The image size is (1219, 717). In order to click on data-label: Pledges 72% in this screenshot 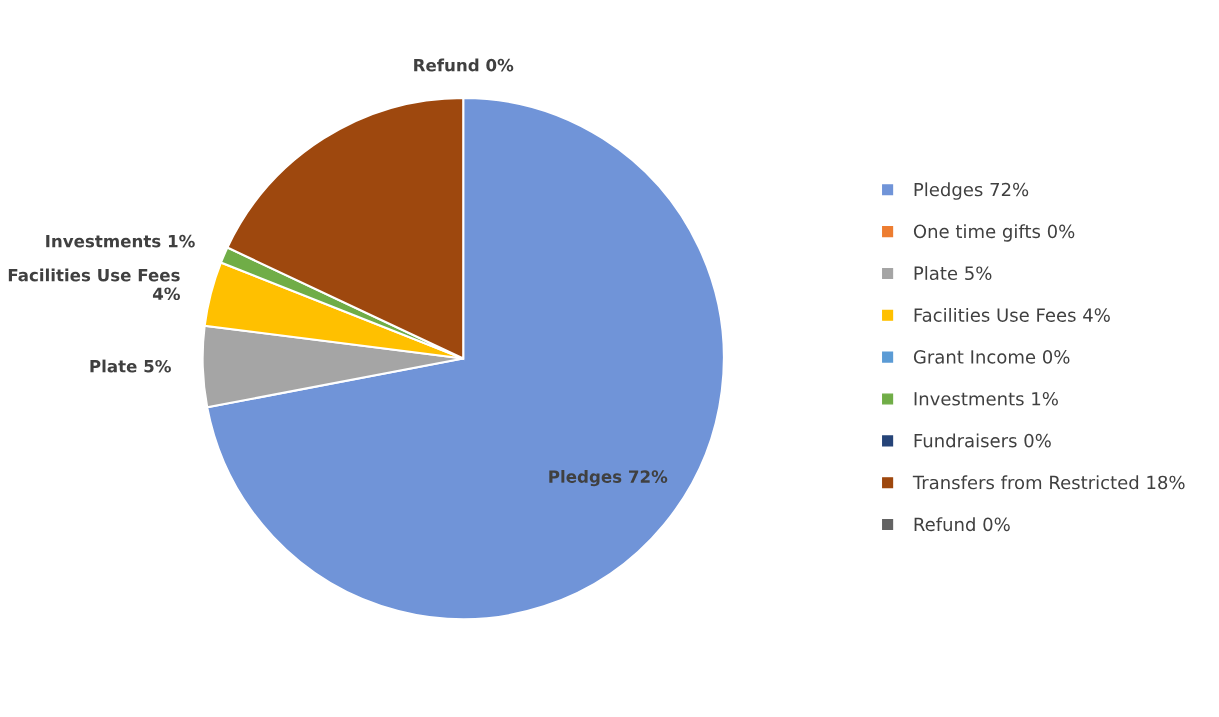, I will do `click(608, 478)`.